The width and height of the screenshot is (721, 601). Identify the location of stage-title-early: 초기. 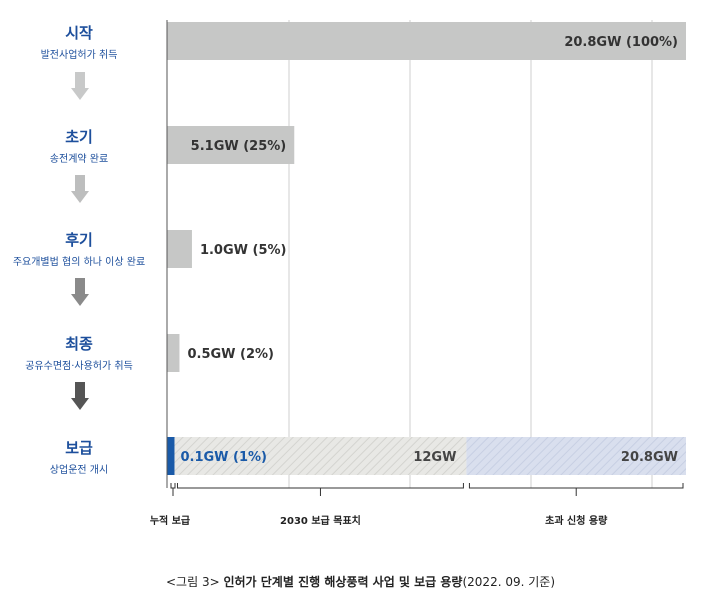
(79, 137).